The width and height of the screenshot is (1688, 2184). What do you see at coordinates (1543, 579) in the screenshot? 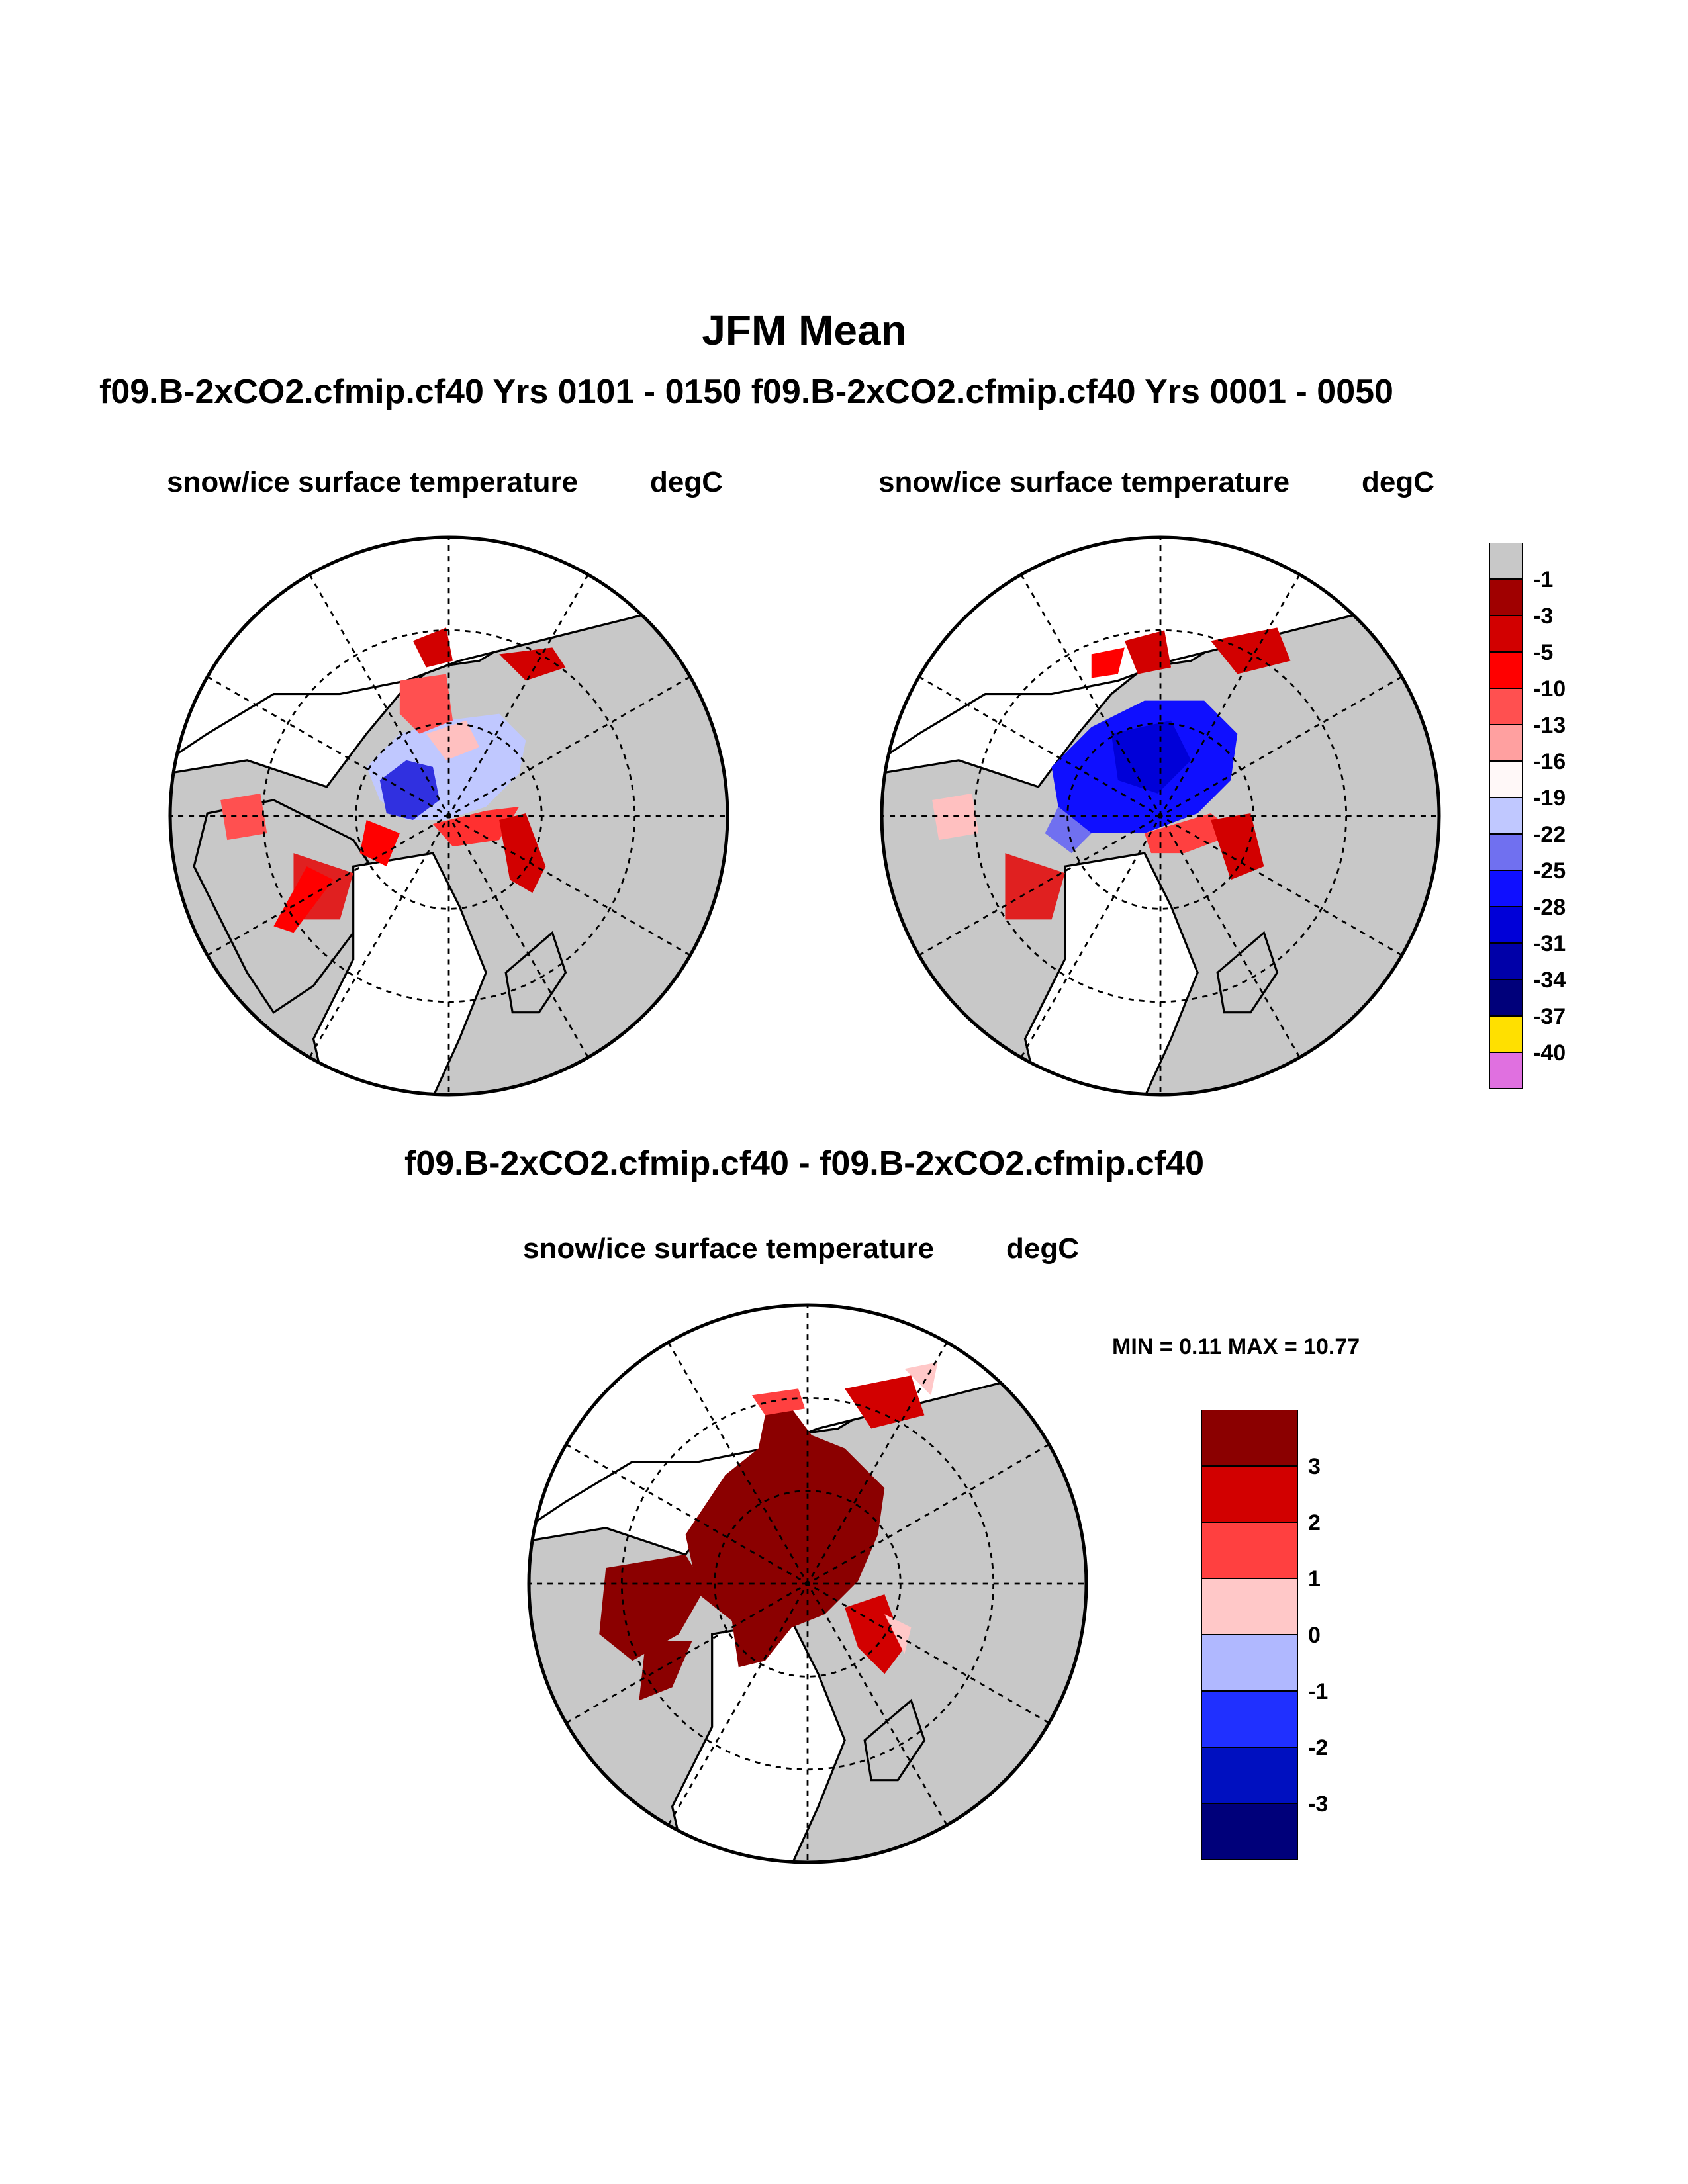
I see `colorbar-temperature-tick-label: -1` at bounding box center [1543, 579].